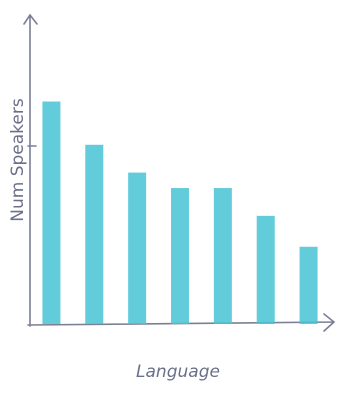  I want to click on y-axis-label: Num Speakers, so click(18, 160).